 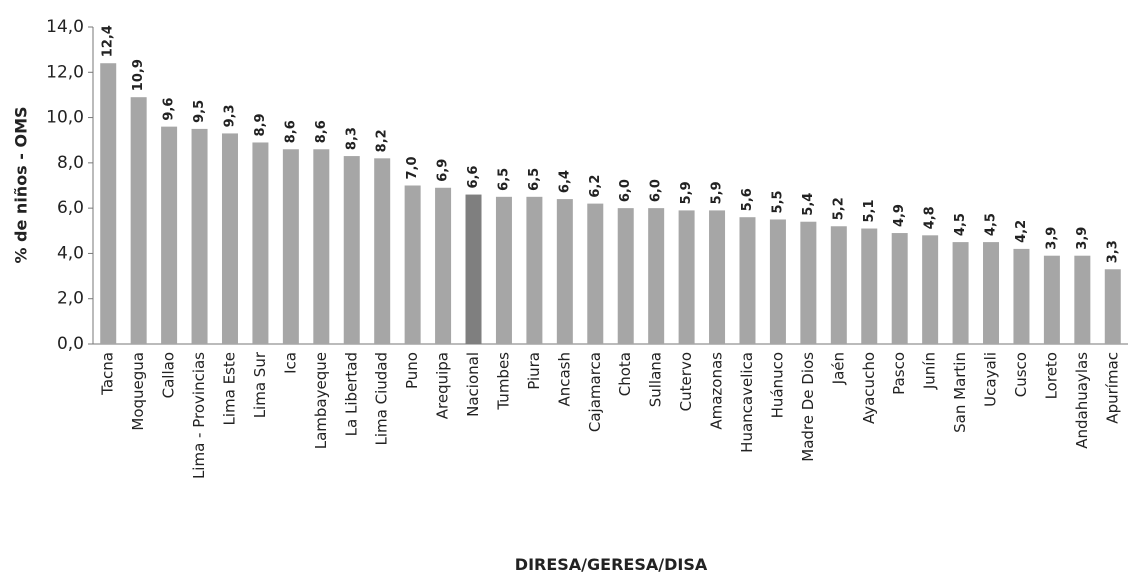 What do you see at coordinates (473, 177) in the screenshot?
I see `value-label: 6,6` at bounding box center [473, 177].